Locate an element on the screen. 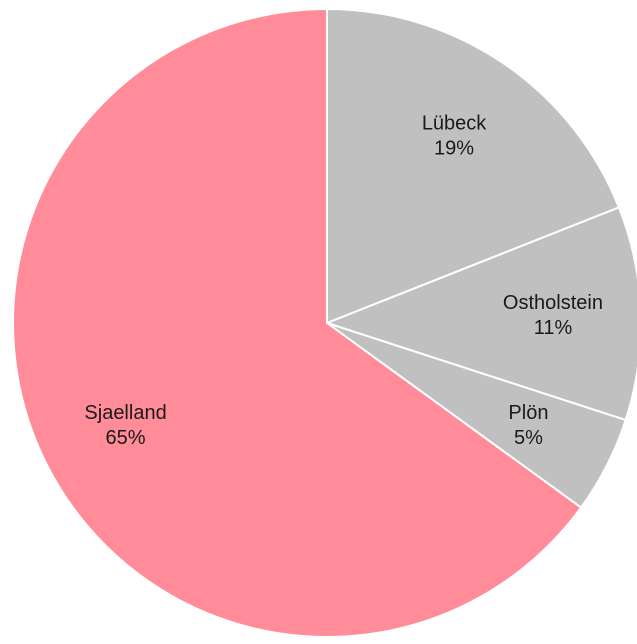  slice-label: Plön is located at coordinates (528, 413).